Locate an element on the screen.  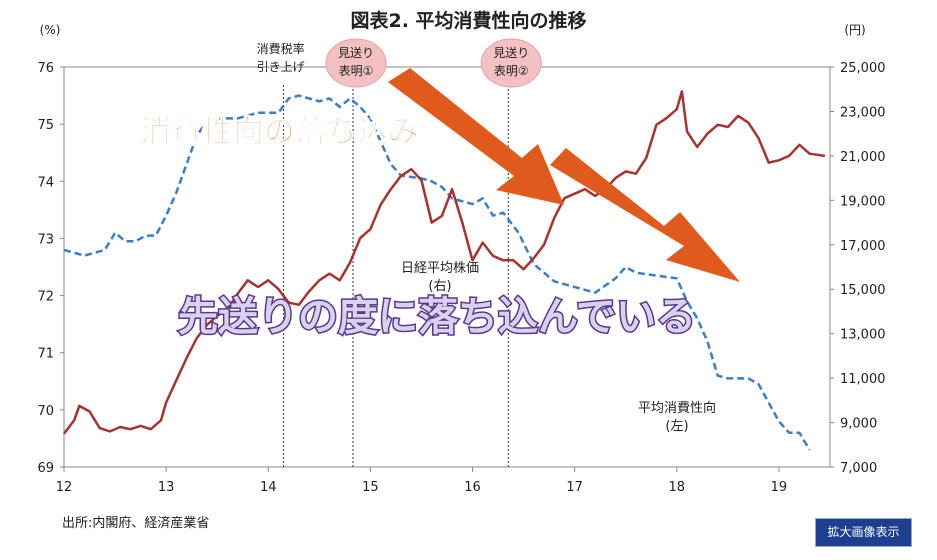
x-tick-label: 17 is located at coordinates (574, 487).